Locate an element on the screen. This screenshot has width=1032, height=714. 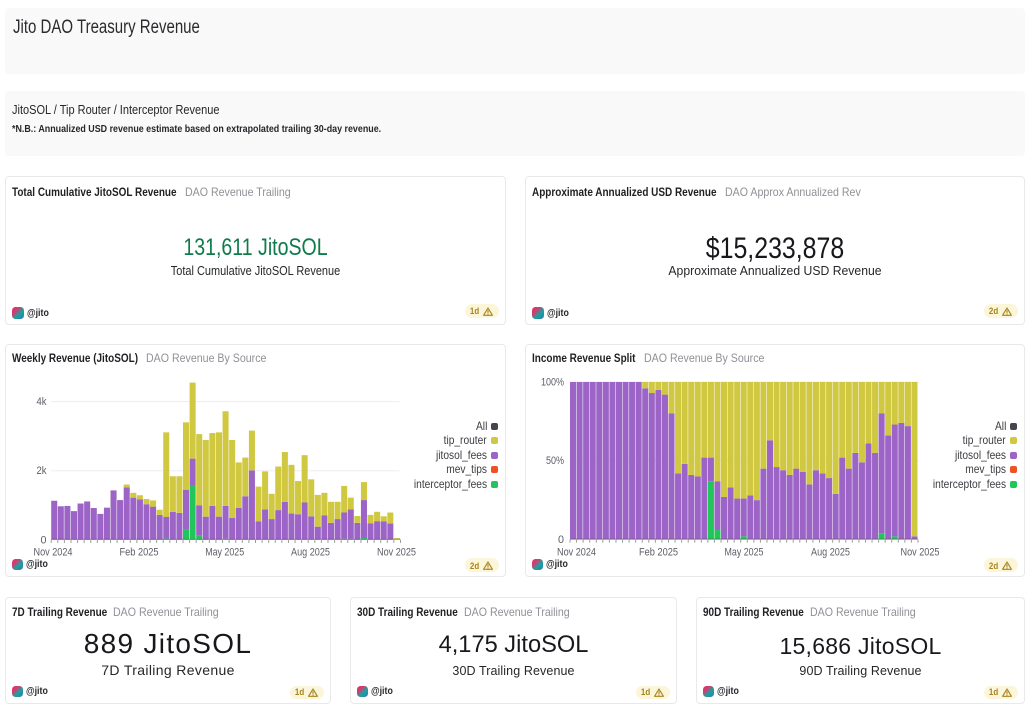
svg-text: 2k is located at coordinates (42, 471).